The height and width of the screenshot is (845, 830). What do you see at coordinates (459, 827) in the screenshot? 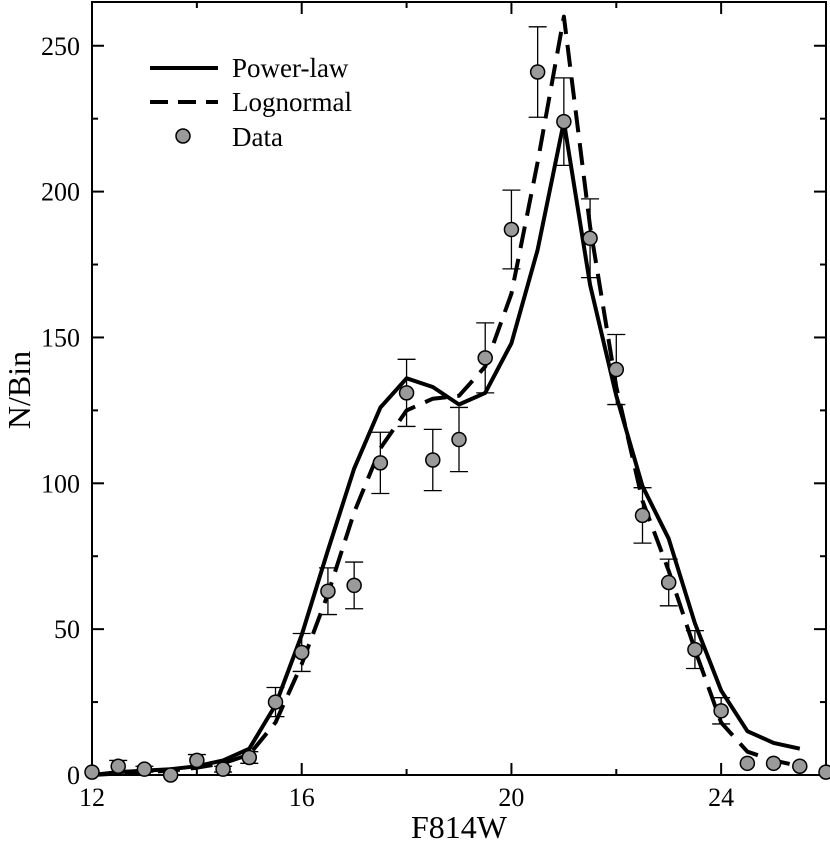
I see `x-axis-title: F814W` at bounding box center [459, 827].